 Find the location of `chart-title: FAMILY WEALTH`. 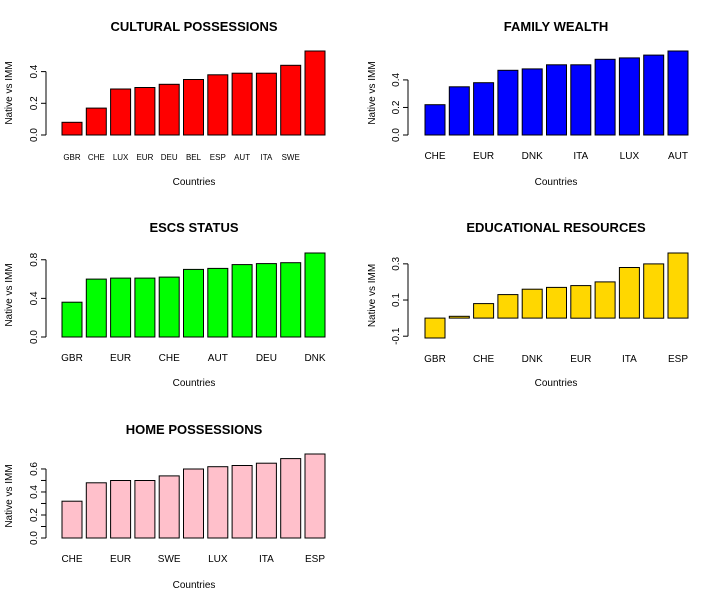

chart-title: FAMILY WEALTH is located at coordinates (556, 26).